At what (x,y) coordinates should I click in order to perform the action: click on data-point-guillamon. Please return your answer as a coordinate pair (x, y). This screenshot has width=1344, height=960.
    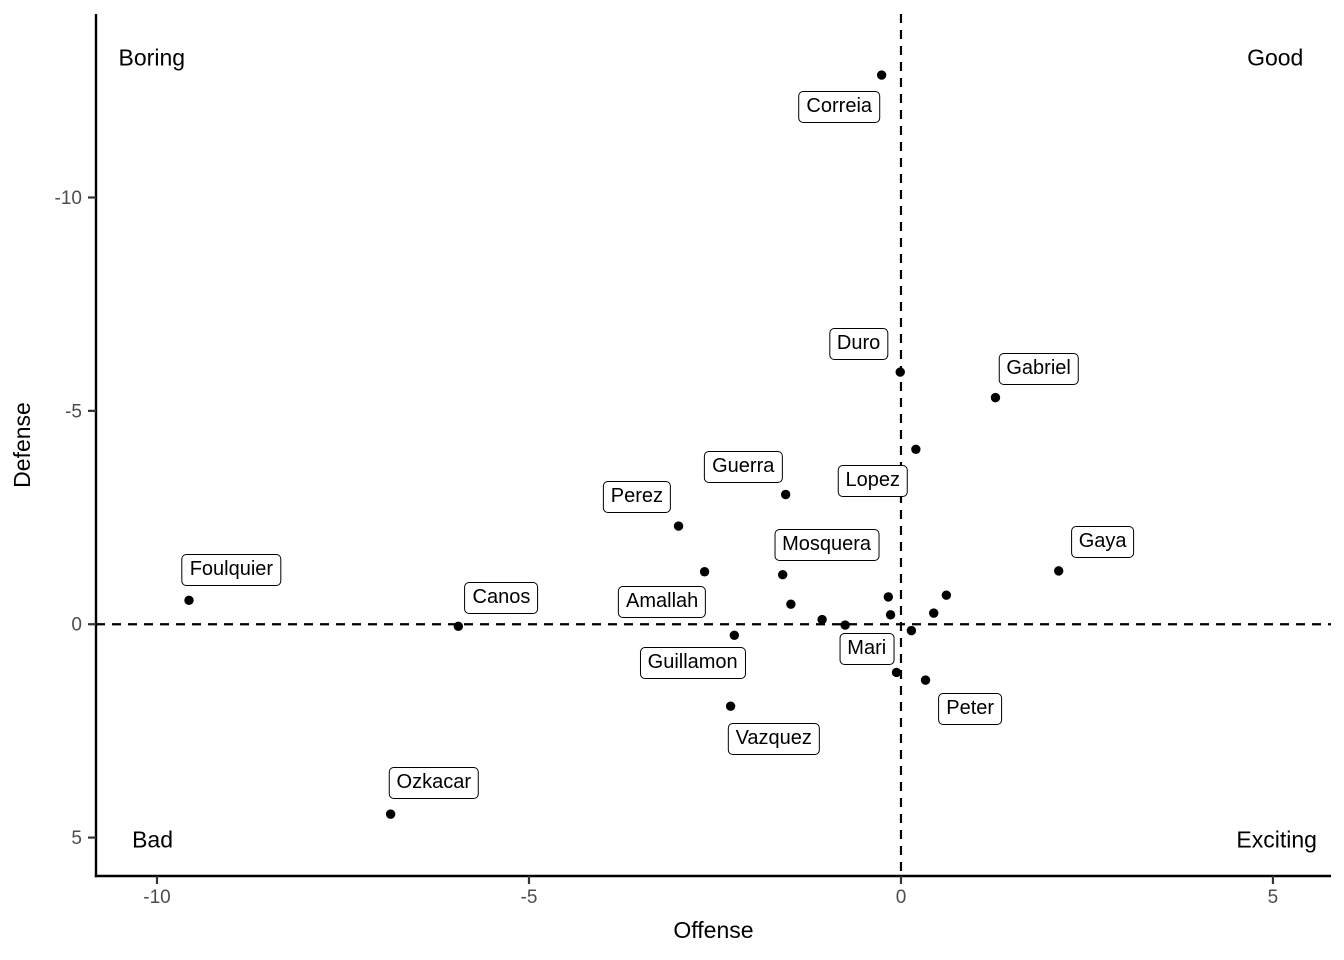
    Looking at the image, I should click on (734, 635).